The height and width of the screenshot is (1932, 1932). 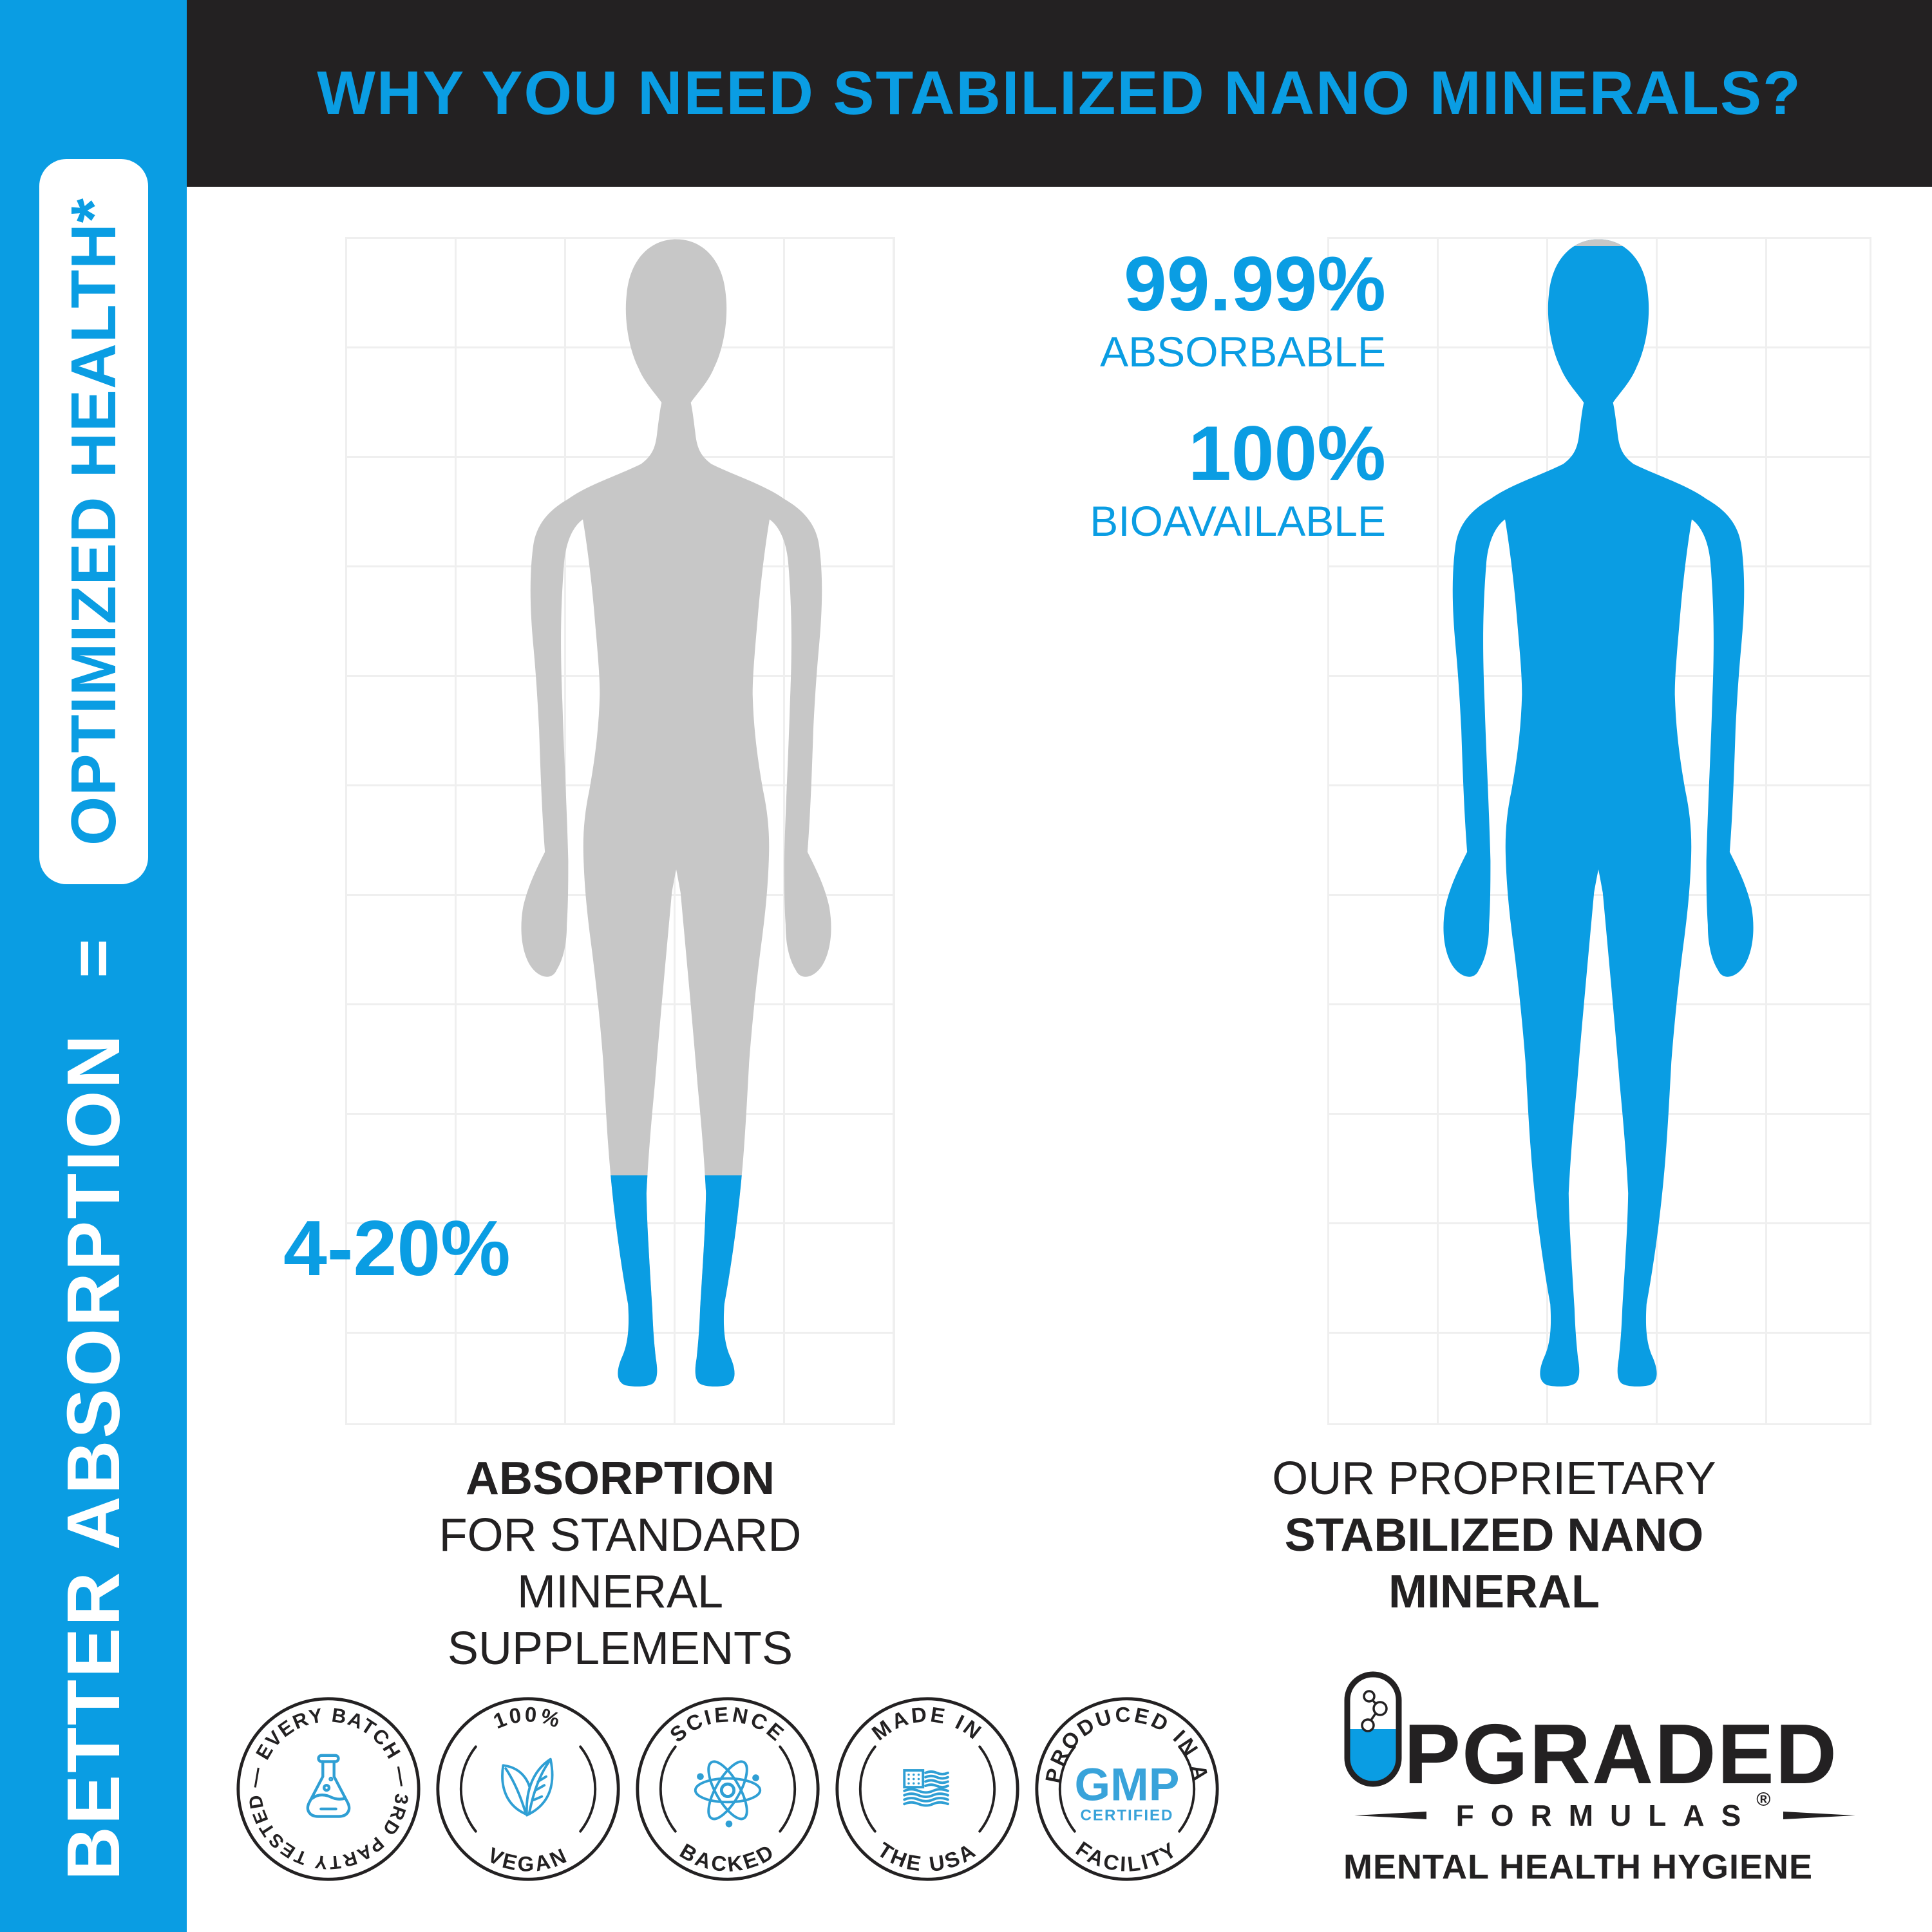 I want to click on caption-stabilized-nano: STABILIZED NANO, so click(x=1494, y=1535).